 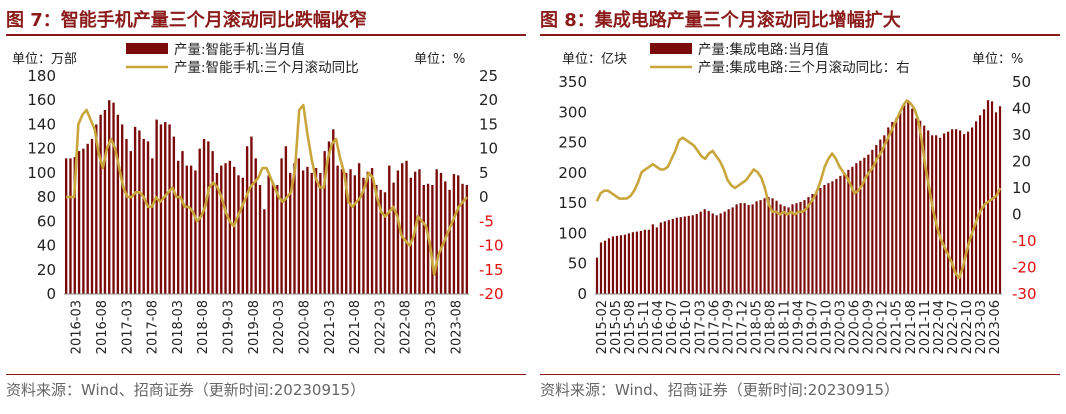 What do you see at coordinates (41, 173) in the screenshot?
I see `y-tick-left: 100` at bounding box center [41, 173].